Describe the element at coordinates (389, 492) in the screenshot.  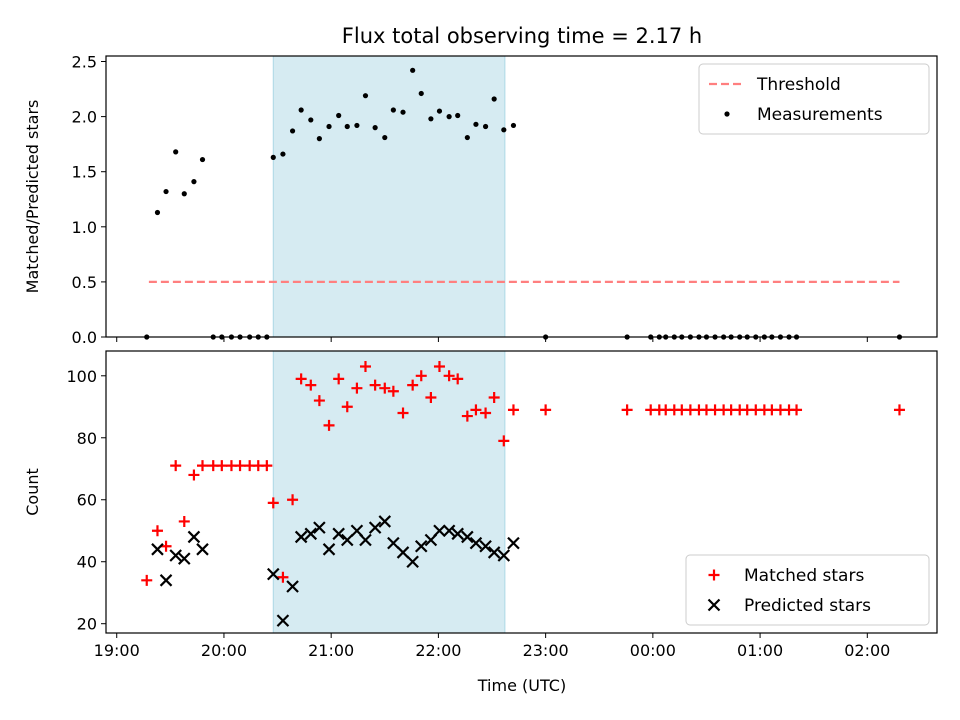
I see `observing-window-span` at that location.